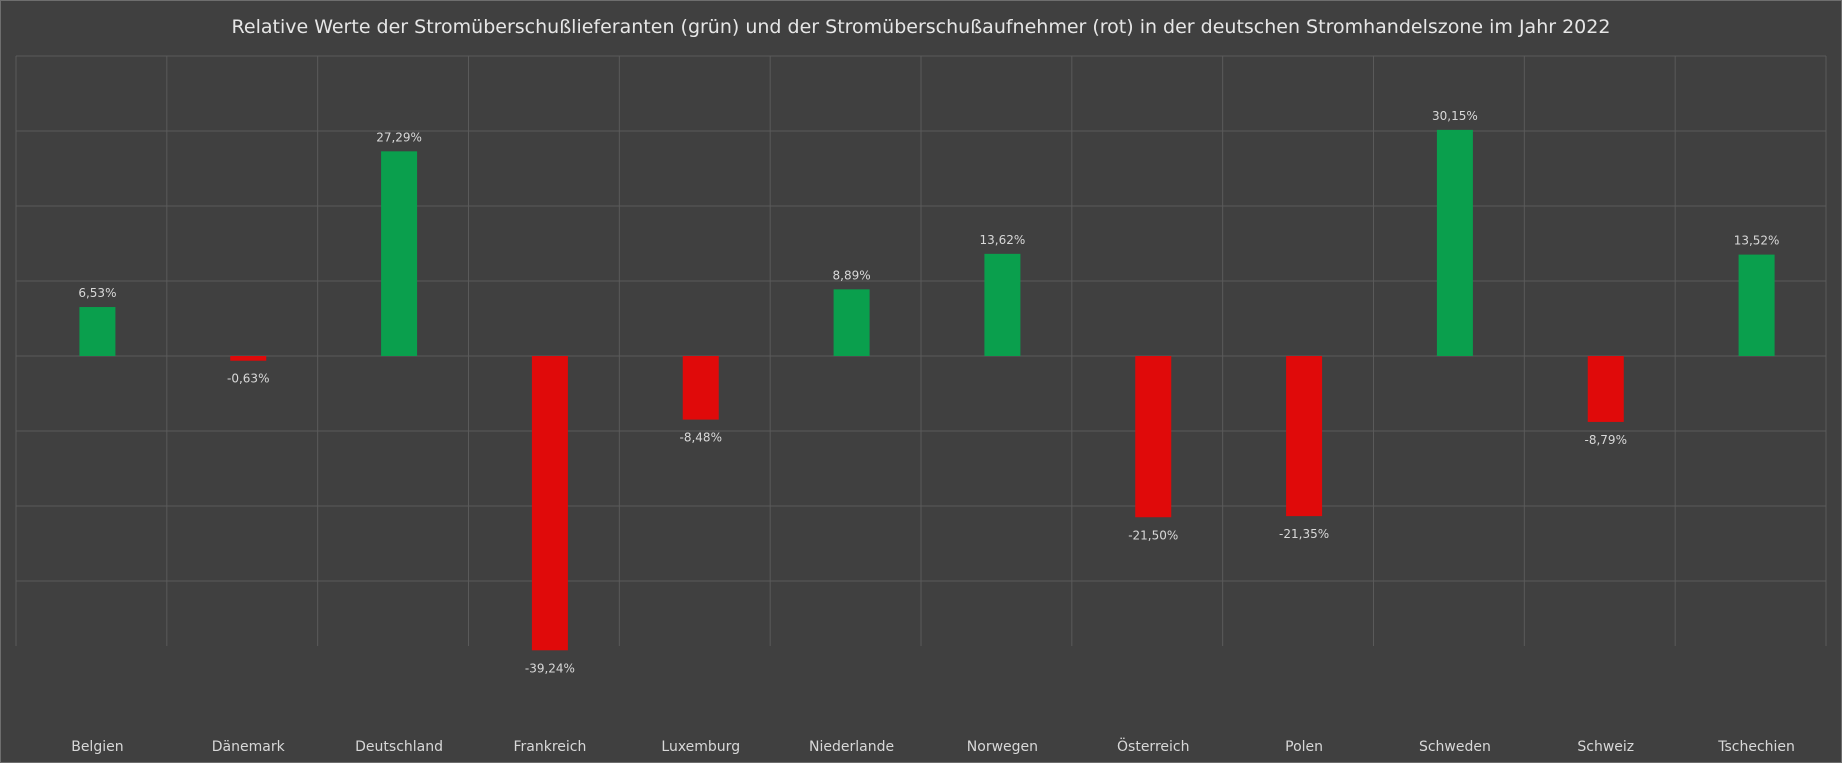  What do you see at coordinates (1304, 436) in the screenshot?
I see `bar-polen` at bounding box center [1304, 436].